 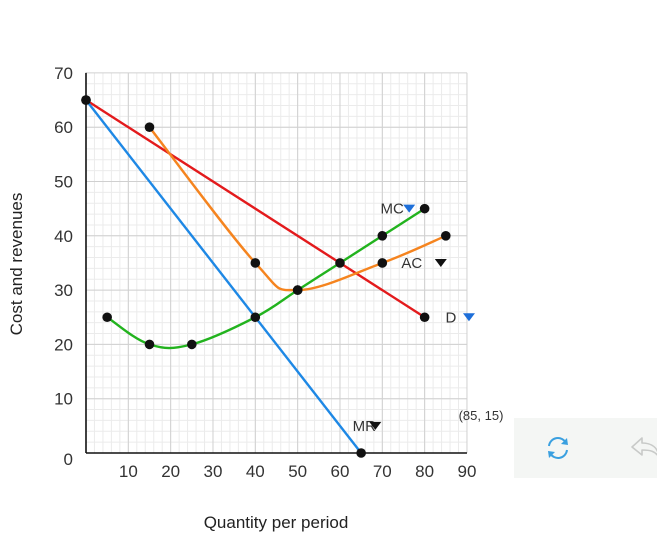 What do you see at coordinates (63, 344) in the screenshot?
I see `y-tick-label: 20` at bounding box center [63, 344].